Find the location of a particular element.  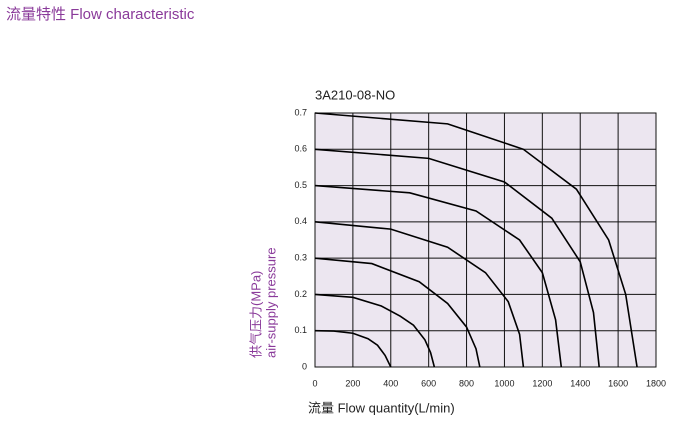

x-tick-label: 600 is located at coordinates (428, 383).